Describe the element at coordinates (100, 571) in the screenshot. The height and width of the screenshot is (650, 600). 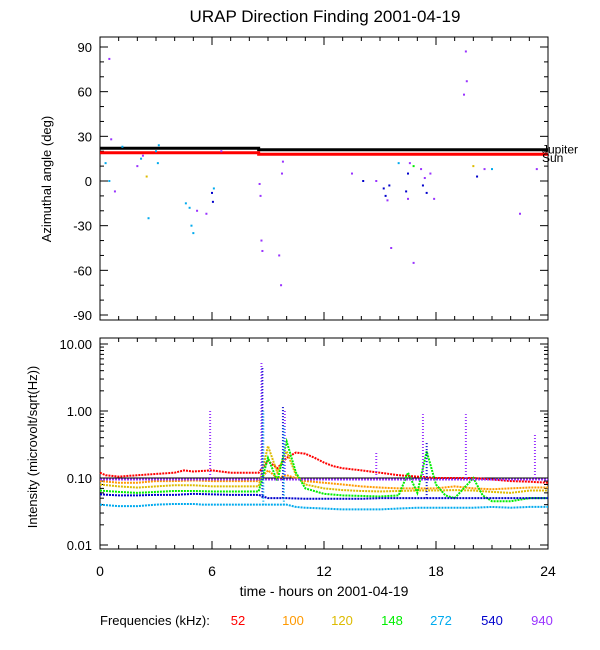
I see `x-tick-label: 0` at that location.